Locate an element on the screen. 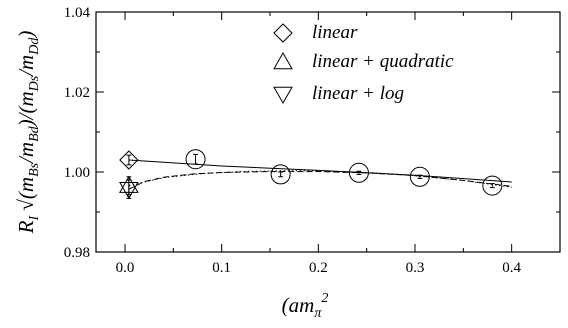  data-points is located at coordinates (311, 174).